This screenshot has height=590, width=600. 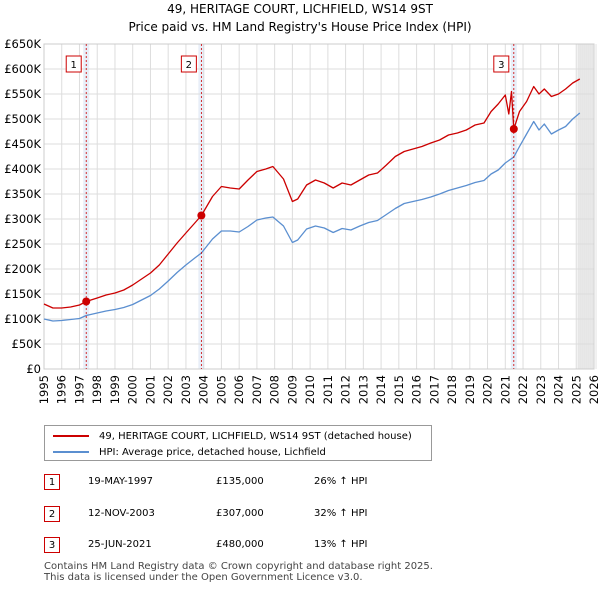 What do you see at coordinates (541, 389) in the screenshot?
I see `x-tick-label: 2023` at bounding box center [541, 389].